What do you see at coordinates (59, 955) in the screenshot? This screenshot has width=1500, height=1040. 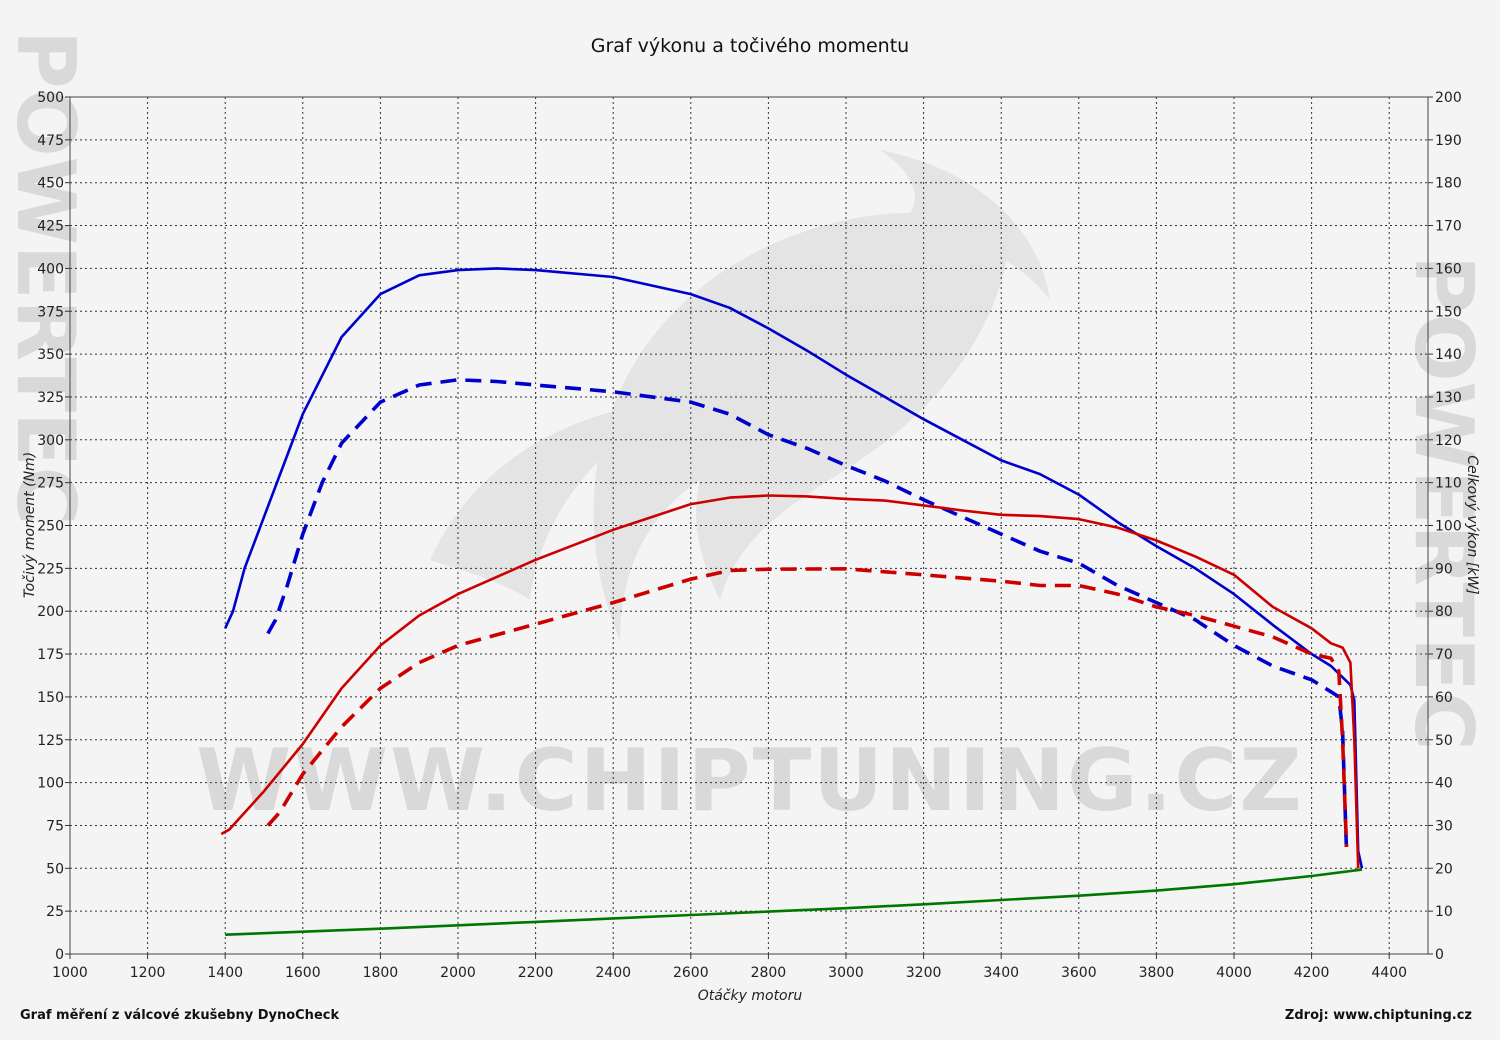 I see `y-left-tick-label: 0` at bounding box center [59, 955].